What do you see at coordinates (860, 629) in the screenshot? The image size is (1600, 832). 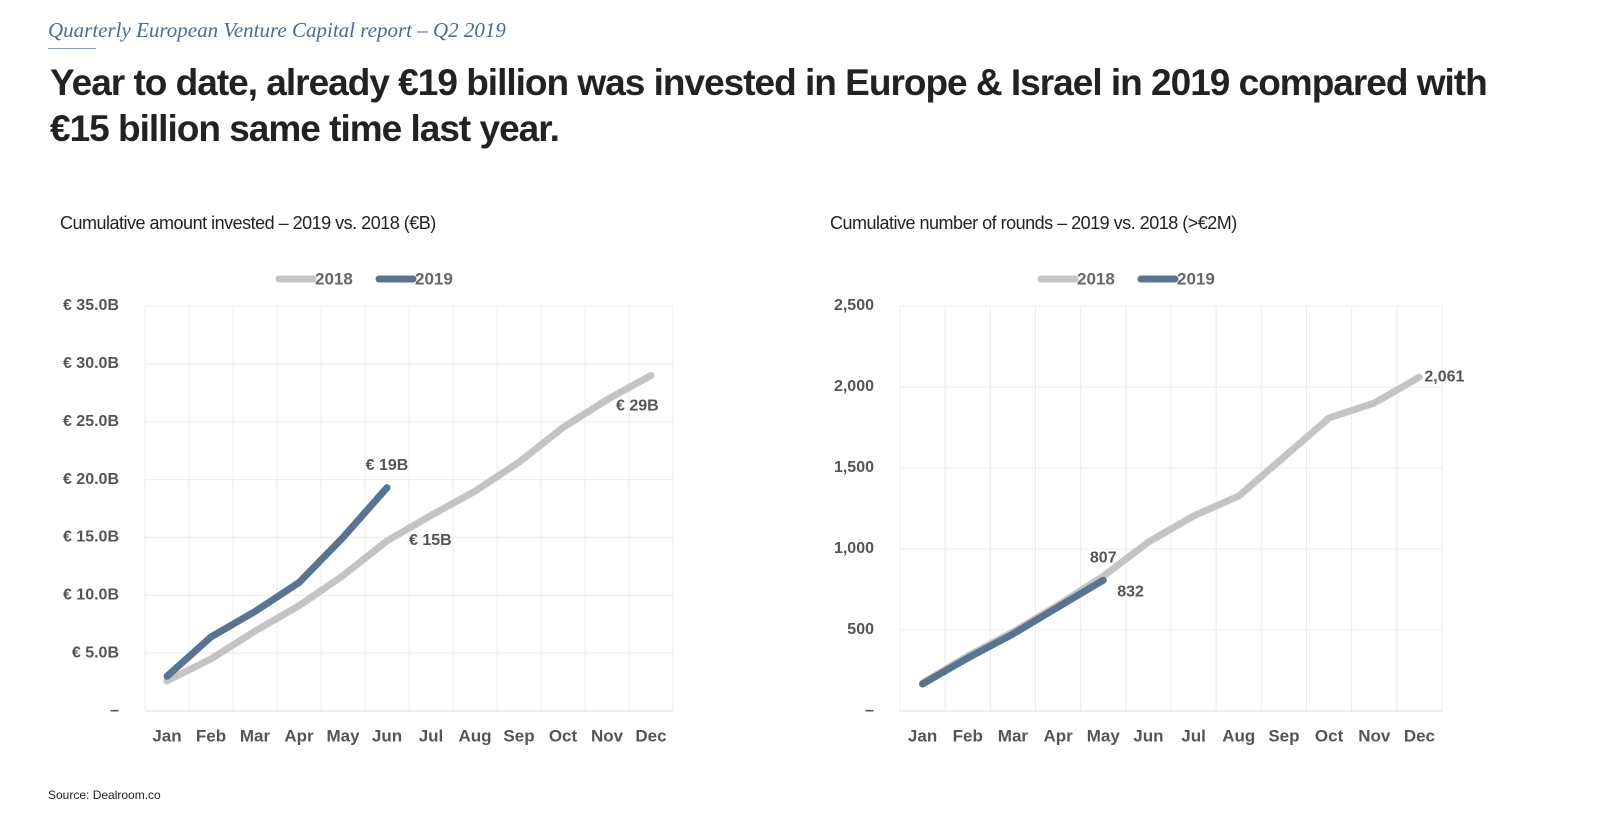 I see `y-tick-label: 500` at bounding box center [860, 629].